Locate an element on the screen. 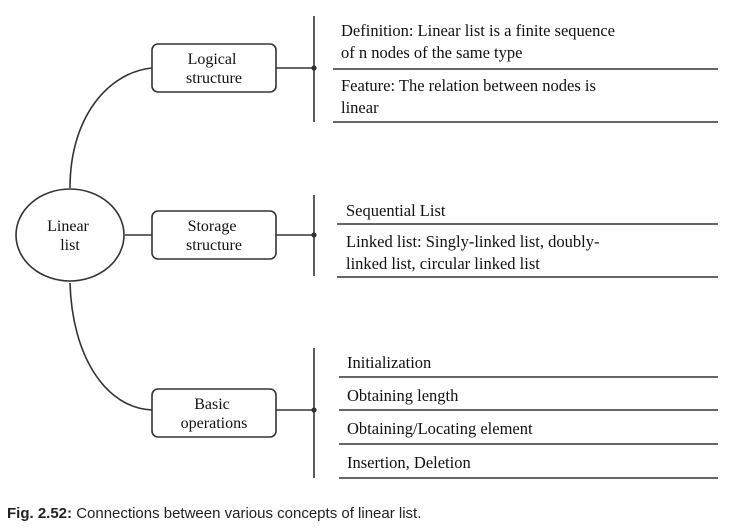  connector-logical is located at coordinates (111, 128).